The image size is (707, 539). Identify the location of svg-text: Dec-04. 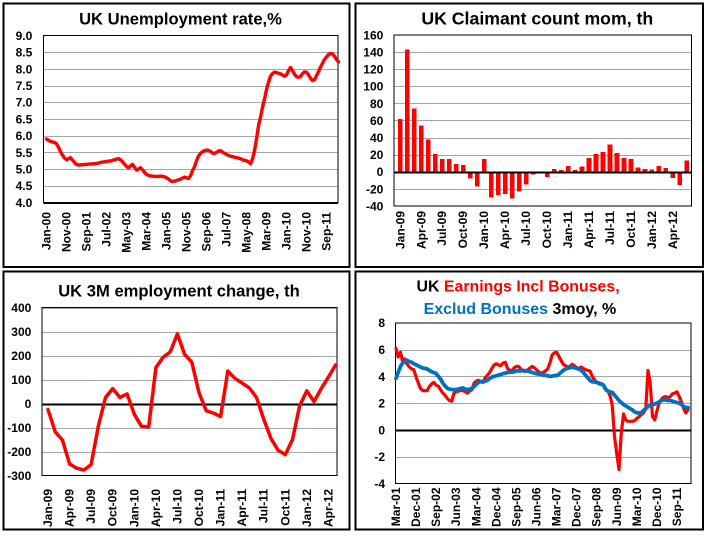
(496, 507).